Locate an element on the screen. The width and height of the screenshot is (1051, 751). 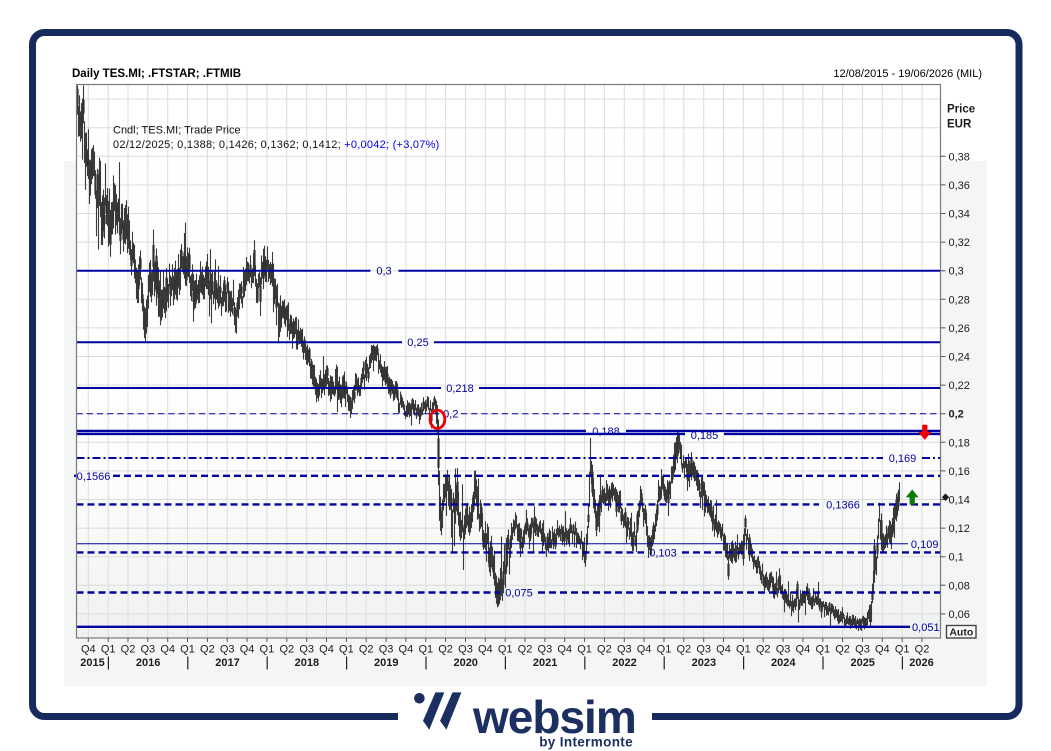
svg-text: 2020 is located at coordinates (465, 663).